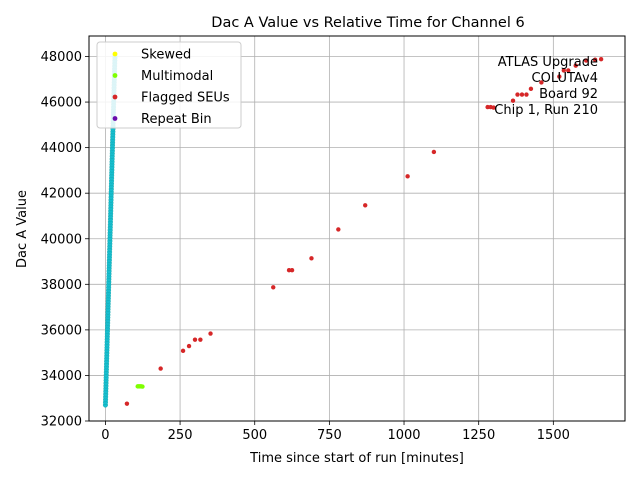 The width and height of the screenshot is (640, 480). I want to click on x-tick-label: 750, so click(329, 435).